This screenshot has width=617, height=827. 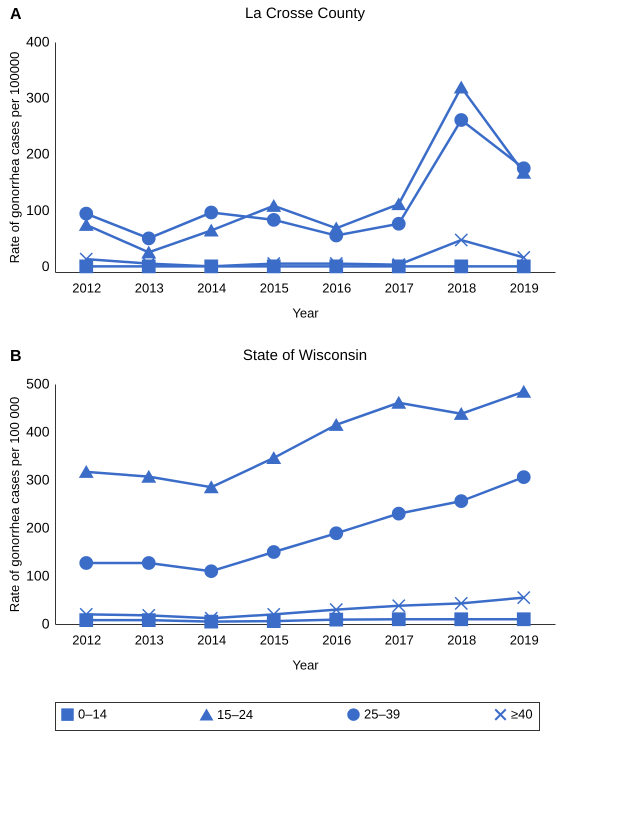 I want to click on legend-label: 25–39, so click(x=382, y=714).